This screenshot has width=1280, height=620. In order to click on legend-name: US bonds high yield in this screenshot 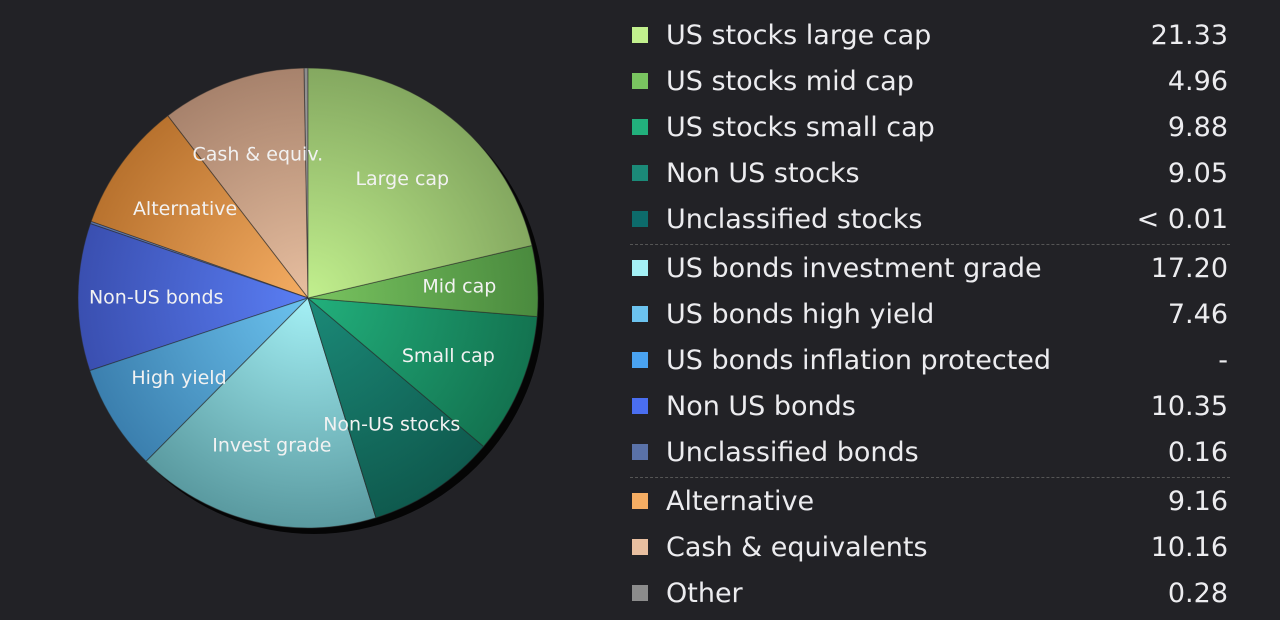, I will do `click(800, 314)`.